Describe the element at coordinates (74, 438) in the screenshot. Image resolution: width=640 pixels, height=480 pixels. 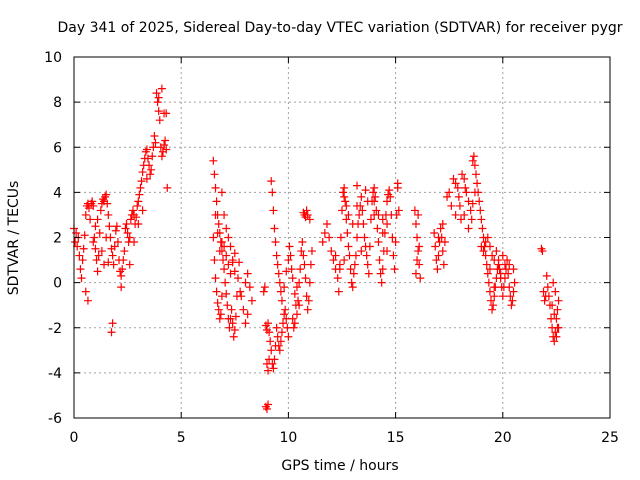
I see `x-tick-label: 0` at that location.